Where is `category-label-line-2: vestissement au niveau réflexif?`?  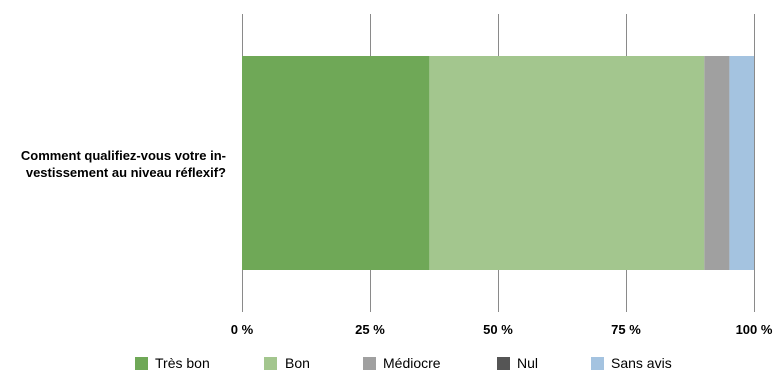
category-label-line-2: vestissement au niveau réflexif? is located at coordinates (126, 172).